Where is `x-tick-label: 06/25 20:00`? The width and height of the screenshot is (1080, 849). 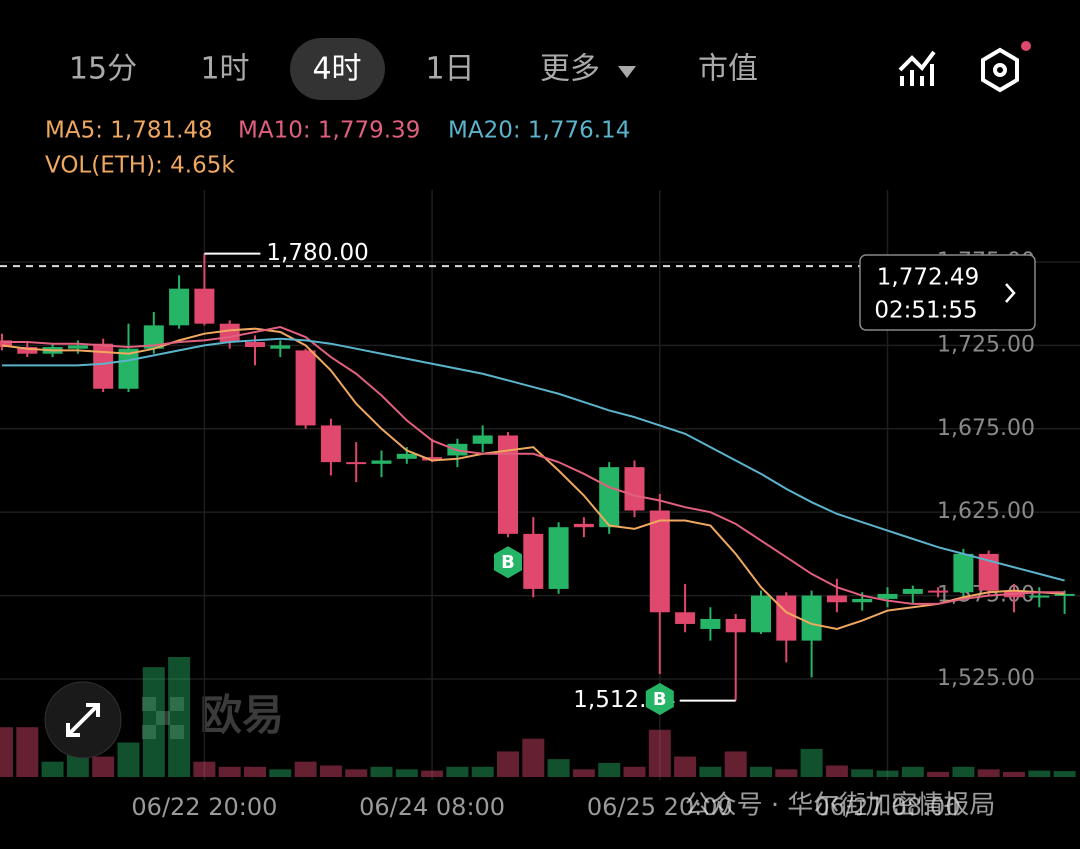 x-tick-label: 06/25 20:00 is located at coordinates (660, 807).